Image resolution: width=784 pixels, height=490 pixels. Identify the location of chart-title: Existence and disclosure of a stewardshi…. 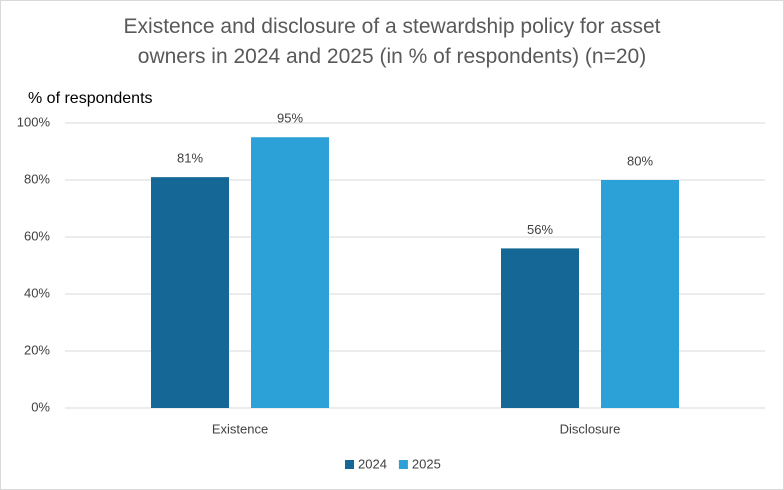
(392, 41).